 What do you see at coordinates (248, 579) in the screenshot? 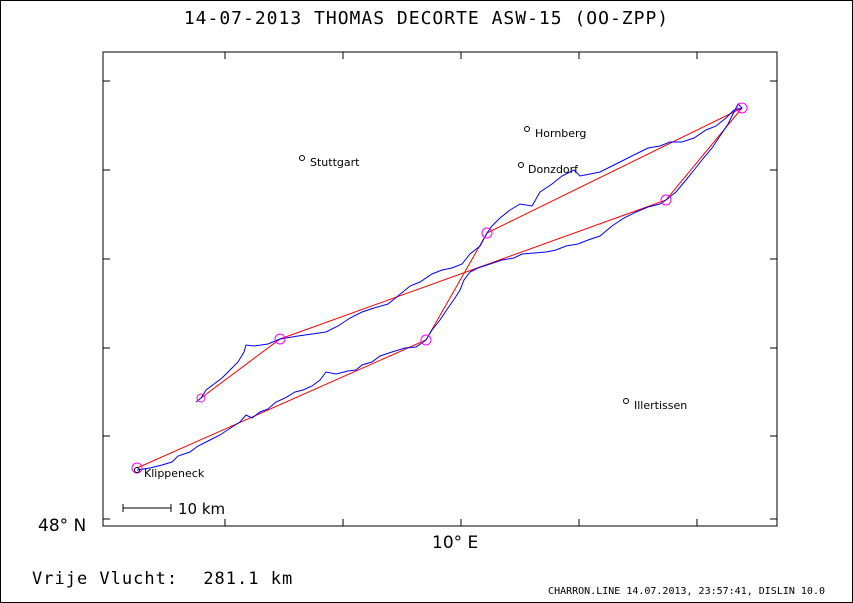
I see `distance-value: 281.1 km` at bounding box center [248, 579].